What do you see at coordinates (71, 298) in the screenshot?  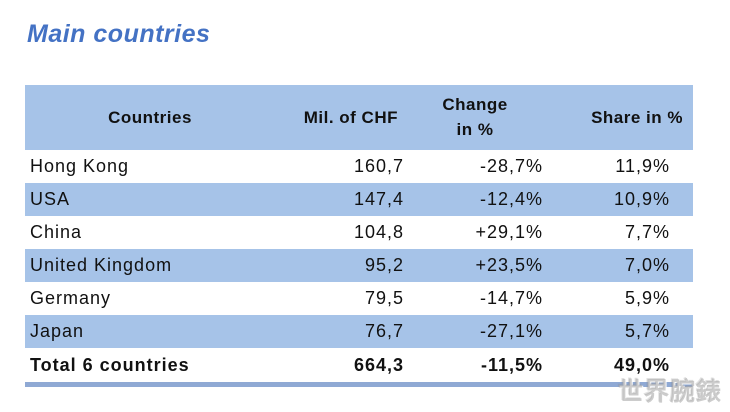 I see `cell-country: Germany` at bounding box center [71, 298].